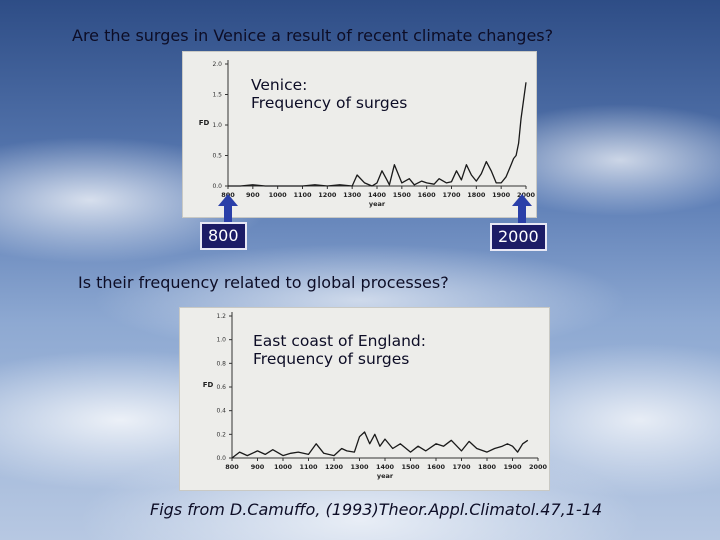  Describe the element at coordinates (339, 341) in the screenshot. I see `england-chart-title-line1: East coast of England:` at that location.